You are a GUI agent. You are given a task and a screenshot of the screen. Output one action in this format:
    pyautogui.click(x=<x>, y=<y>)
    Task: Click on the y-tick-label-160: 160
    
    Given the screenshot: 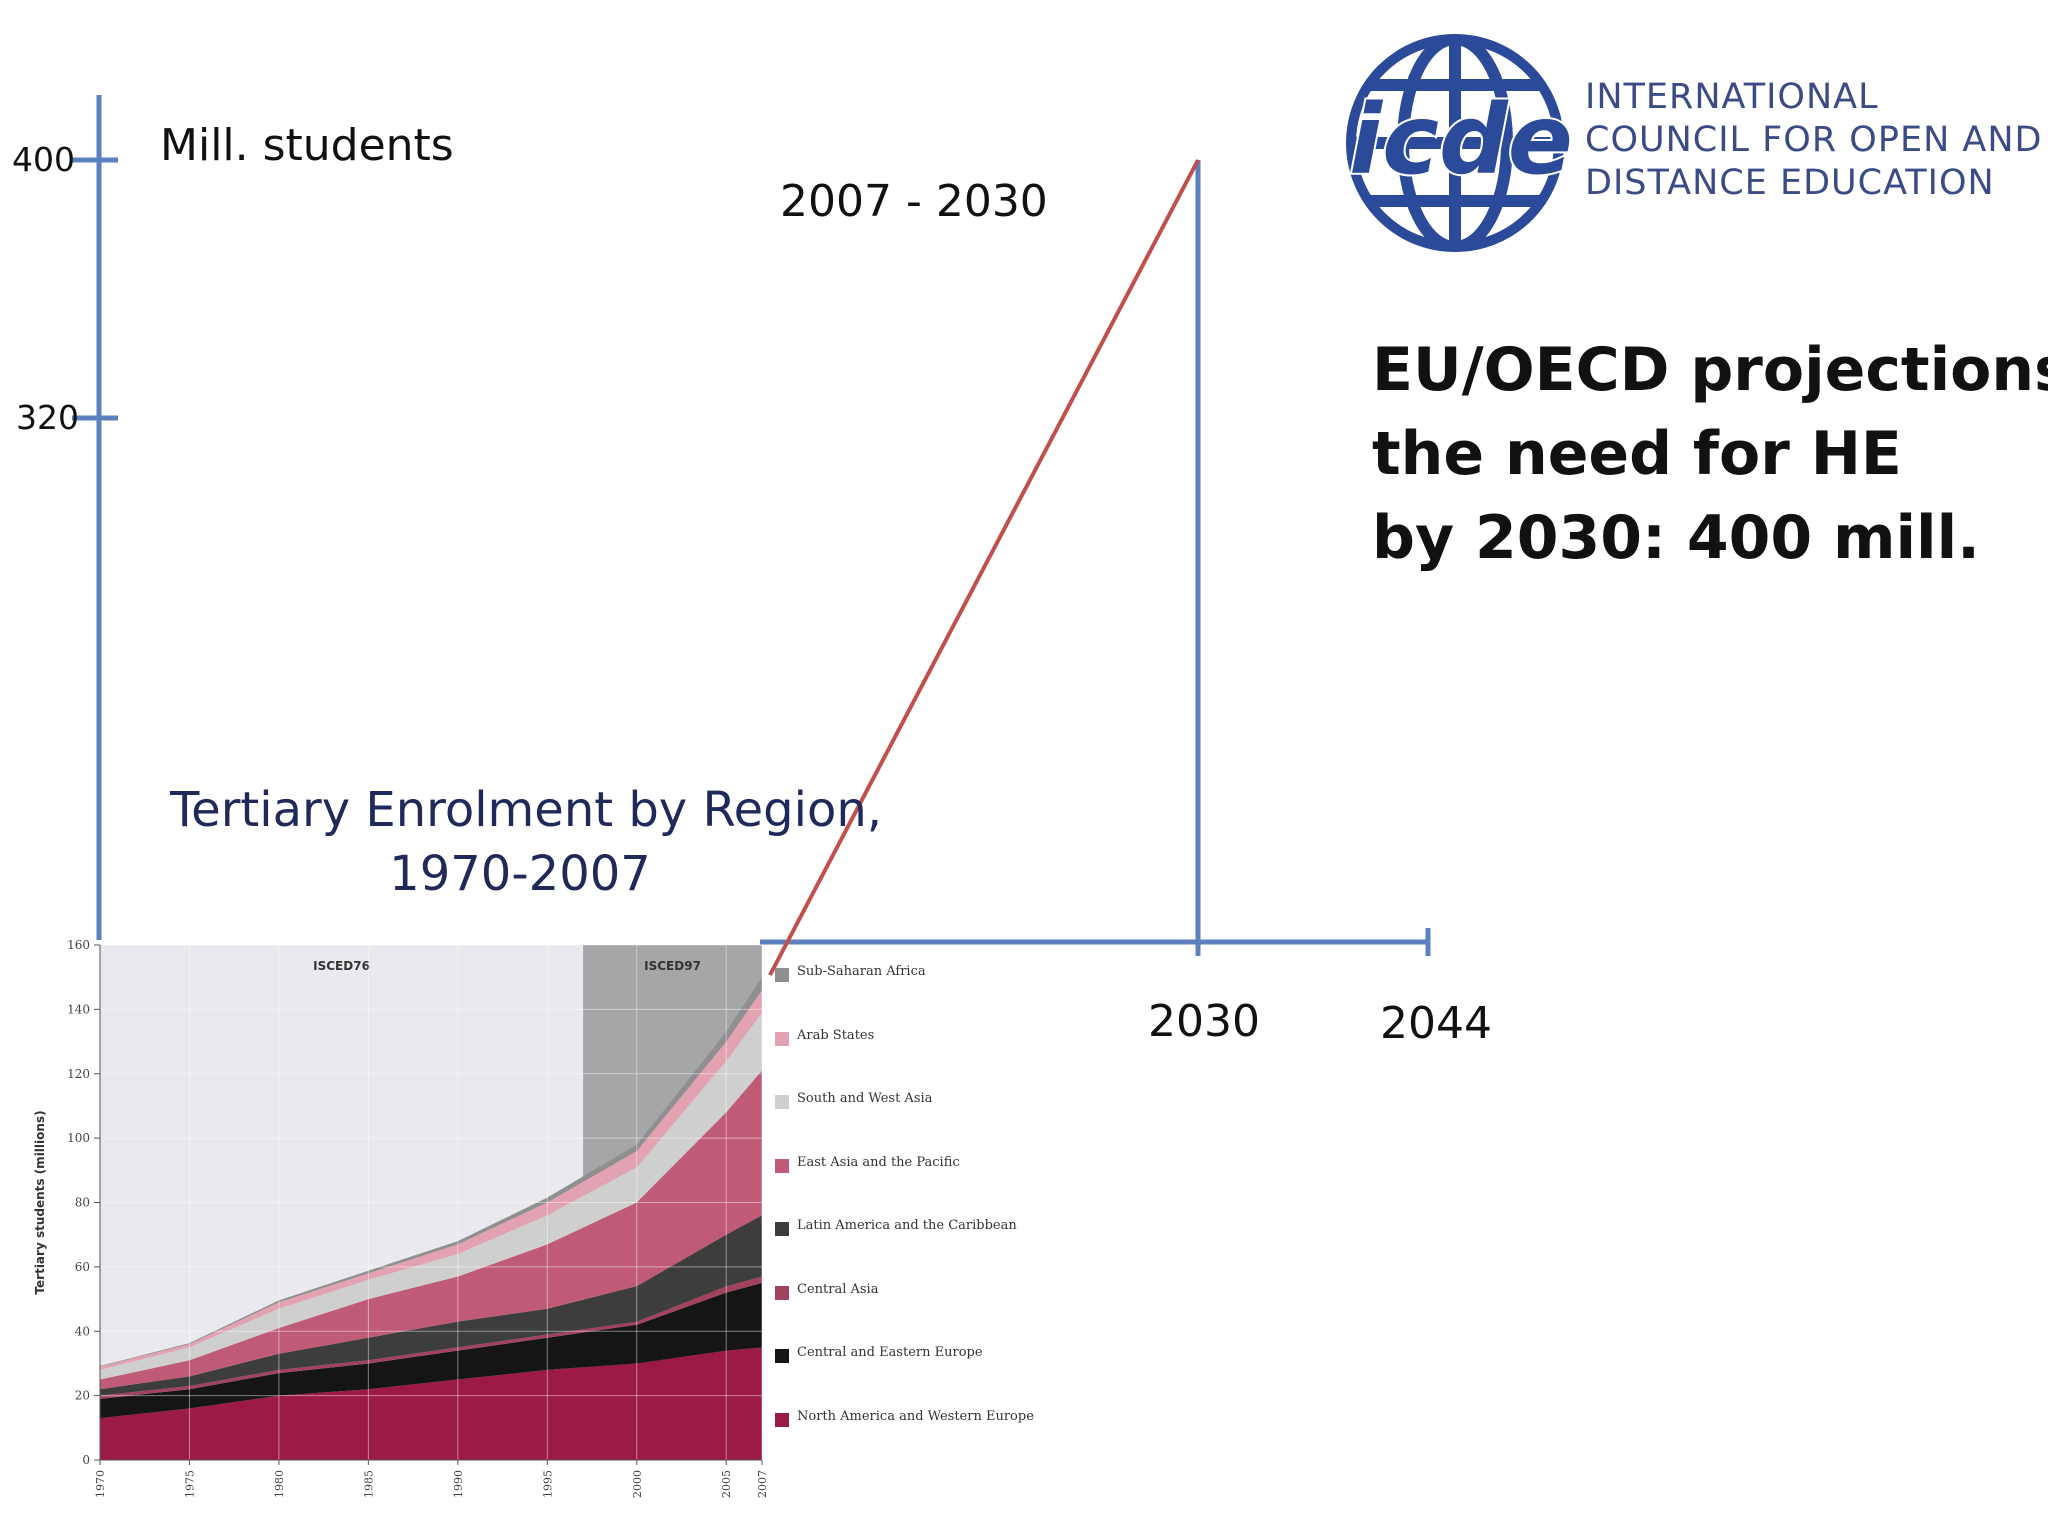 What is the action you would take?
    pyautogui.click(x=78, y=945)
    